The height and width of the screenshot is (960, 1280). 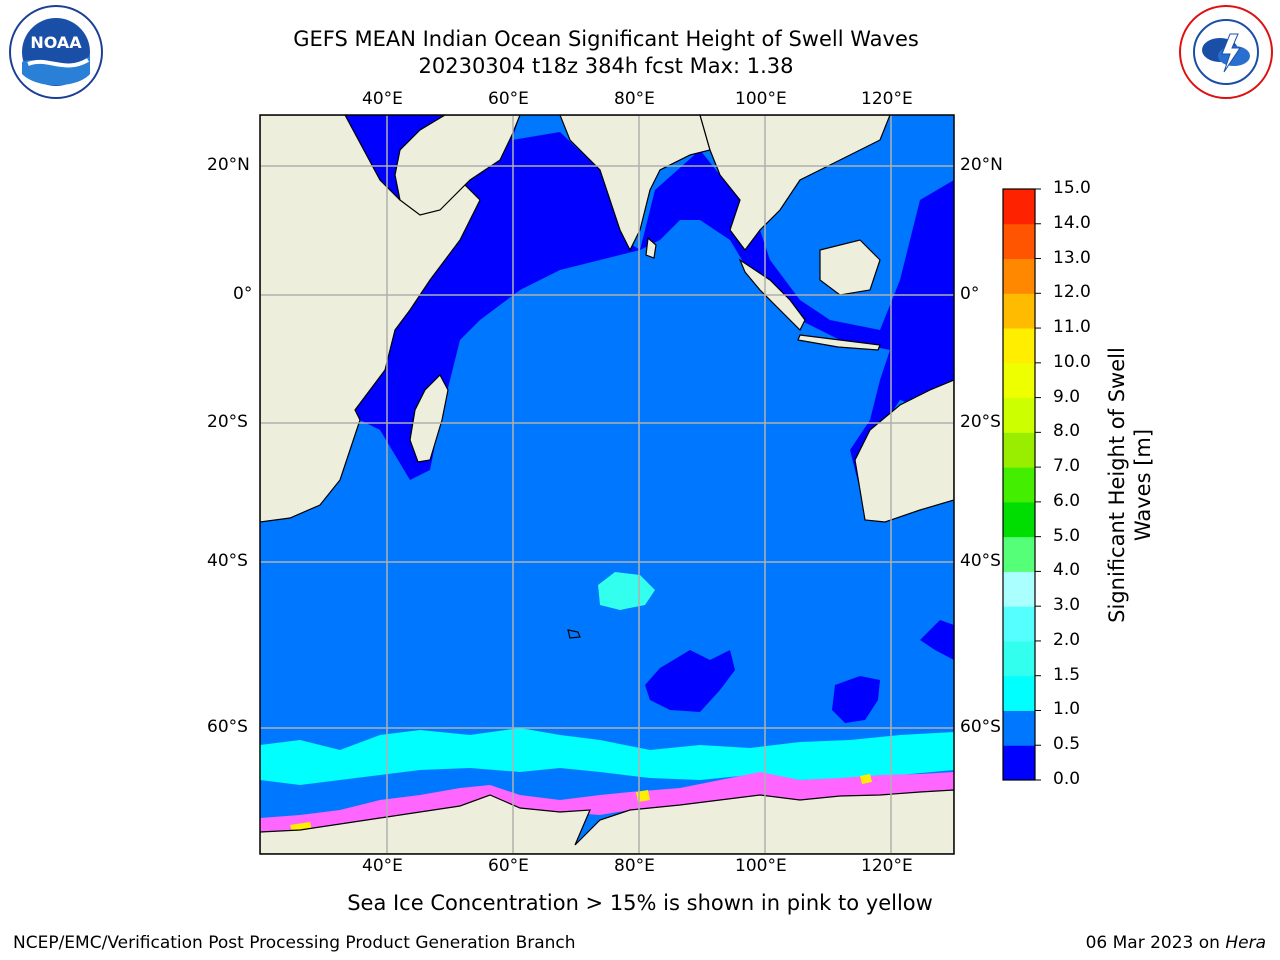 I want to click on lon-tick-bottom: 40°E, so click(x=382, y=866).